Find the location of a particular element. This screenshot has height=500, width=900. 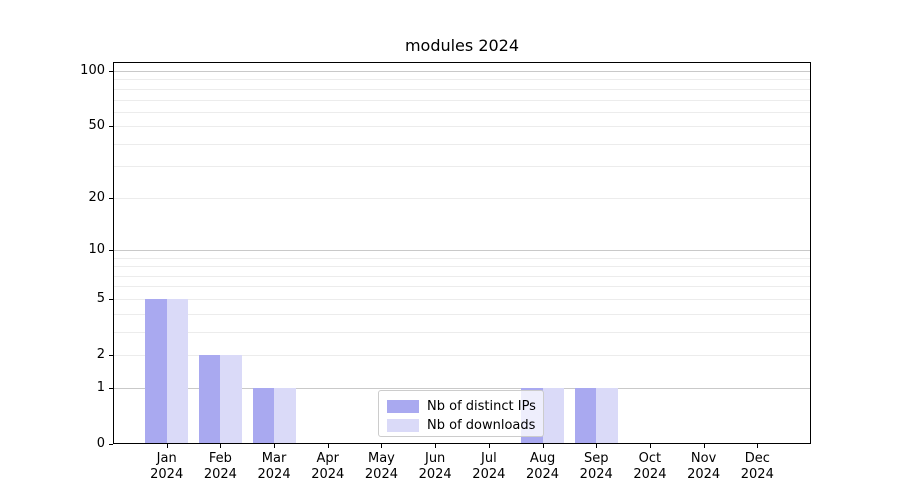

y-tick-label: 50 is located at coordinates (96, 126).